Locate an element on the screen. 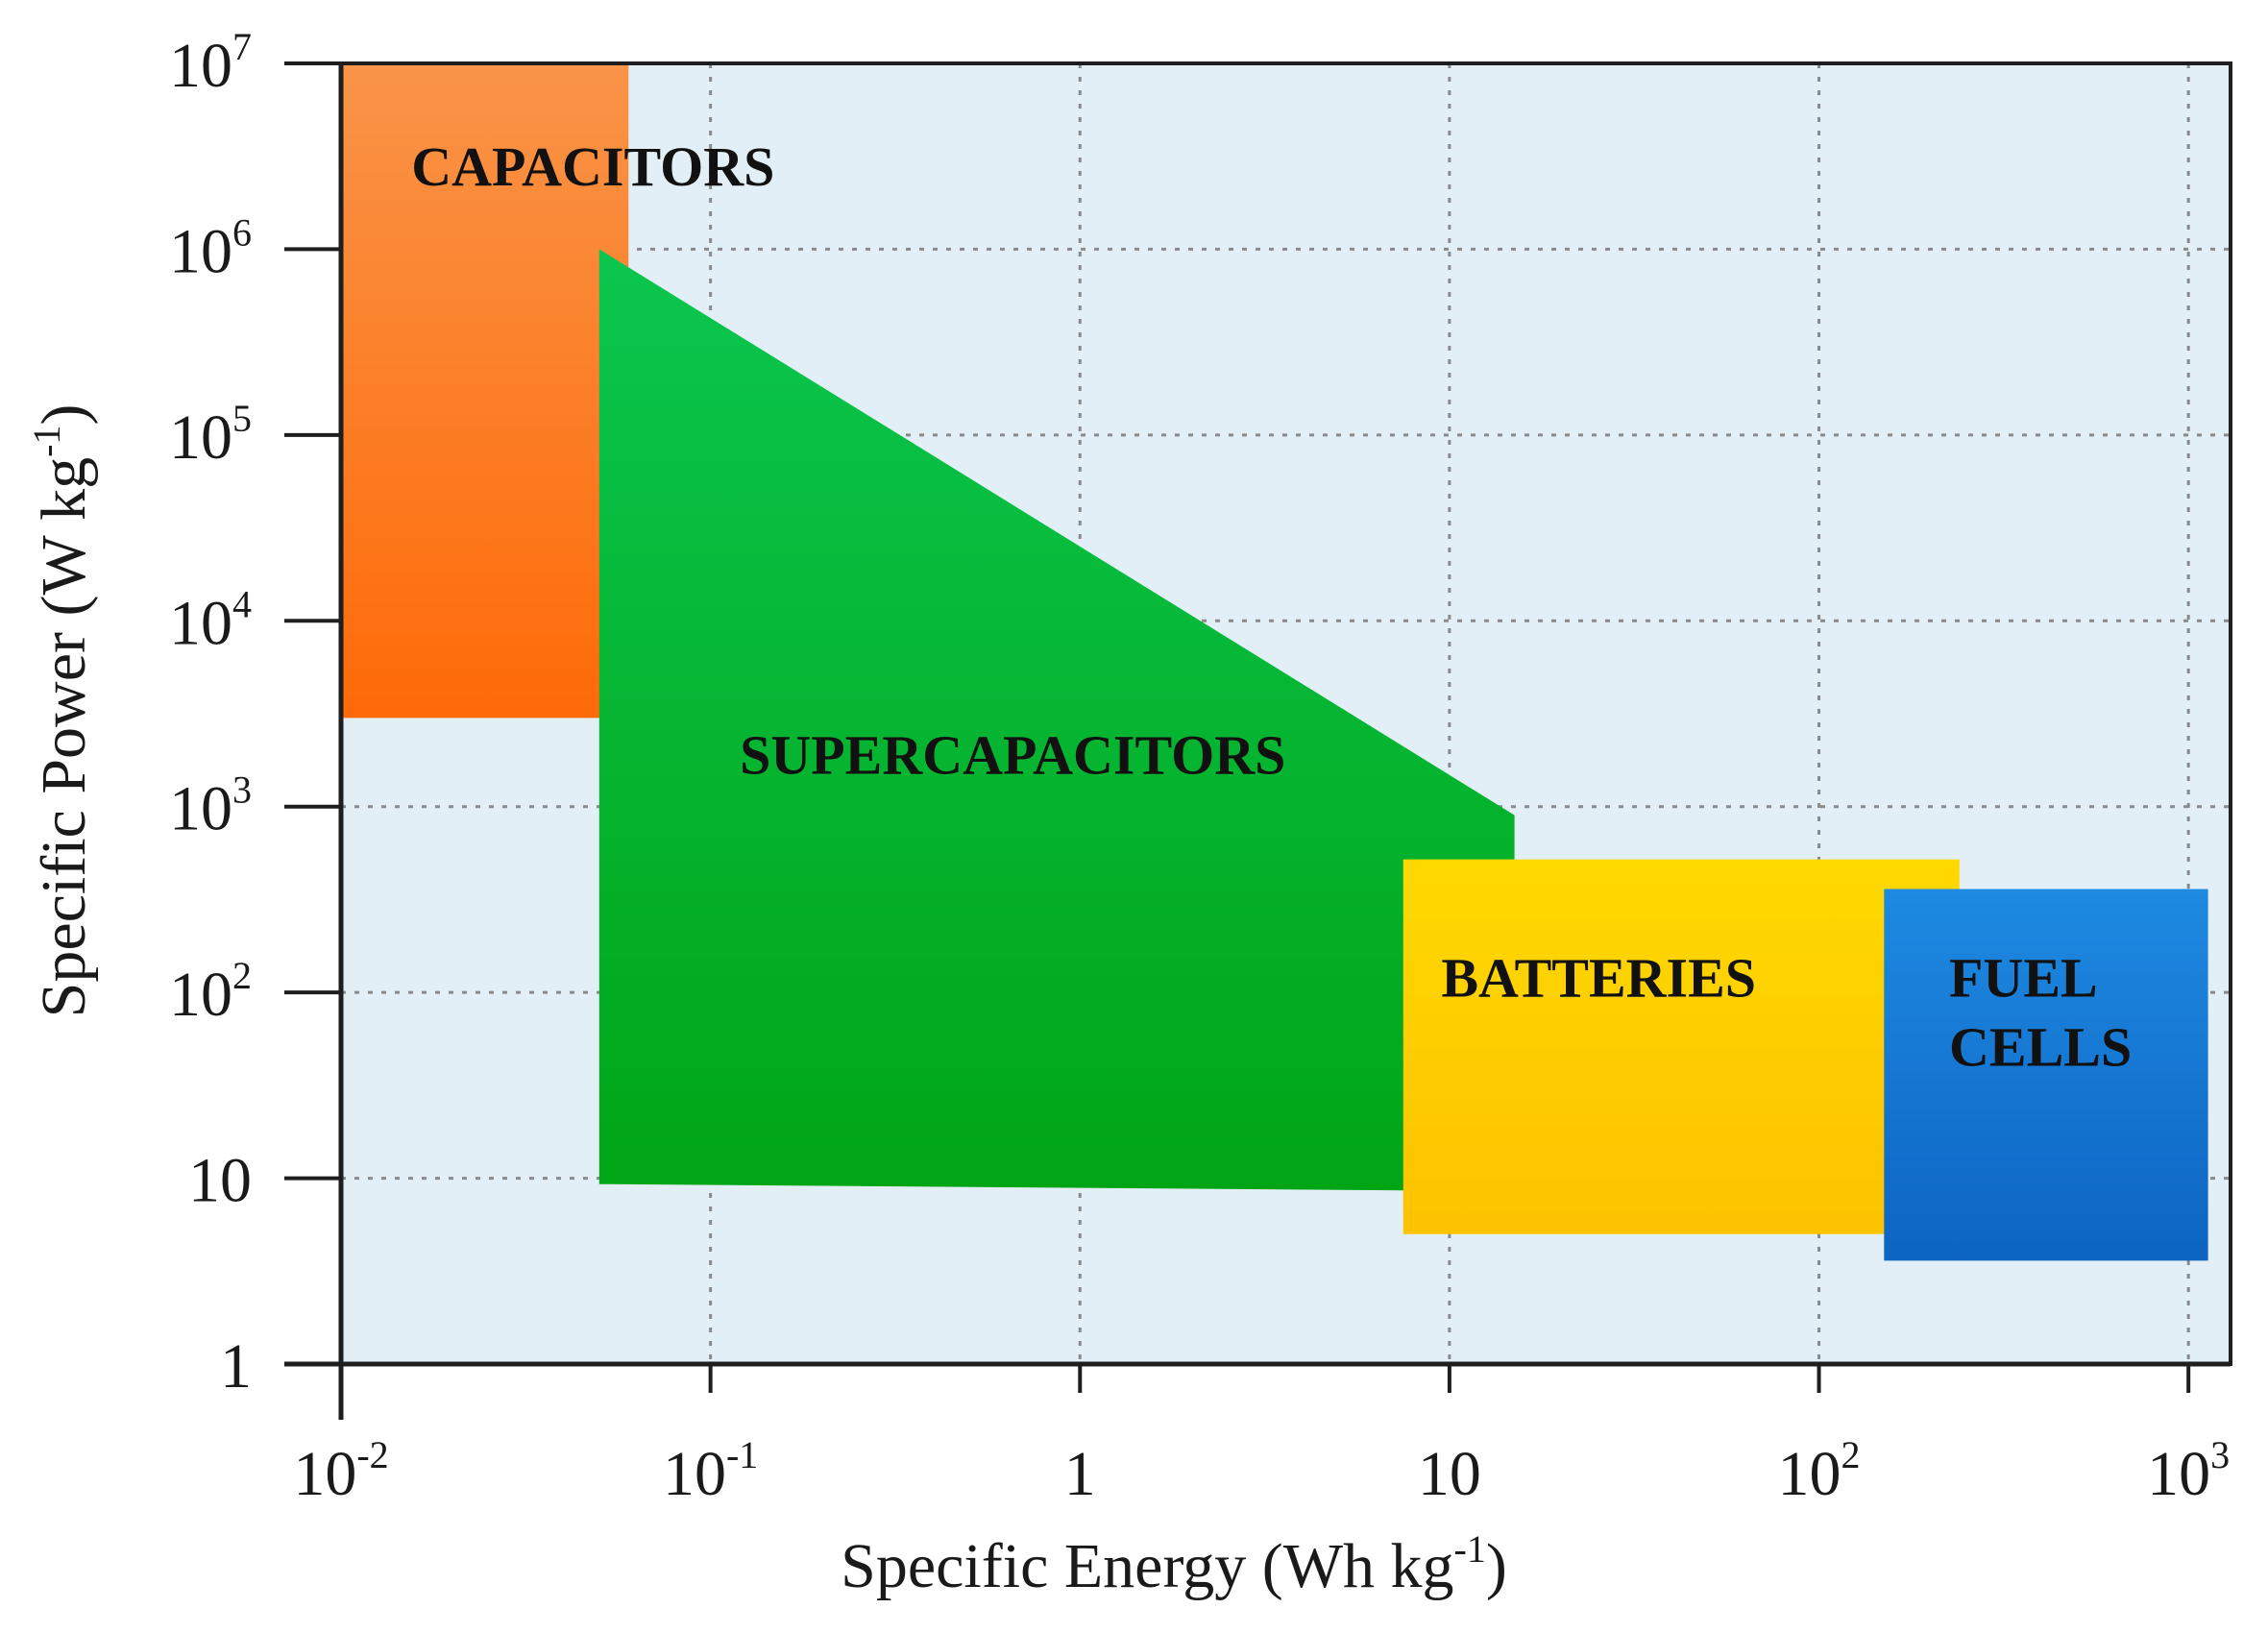 This screenshot has height=1633, width=2268. batteries-label: BATTERIES is located at coordinates (1598, 977).